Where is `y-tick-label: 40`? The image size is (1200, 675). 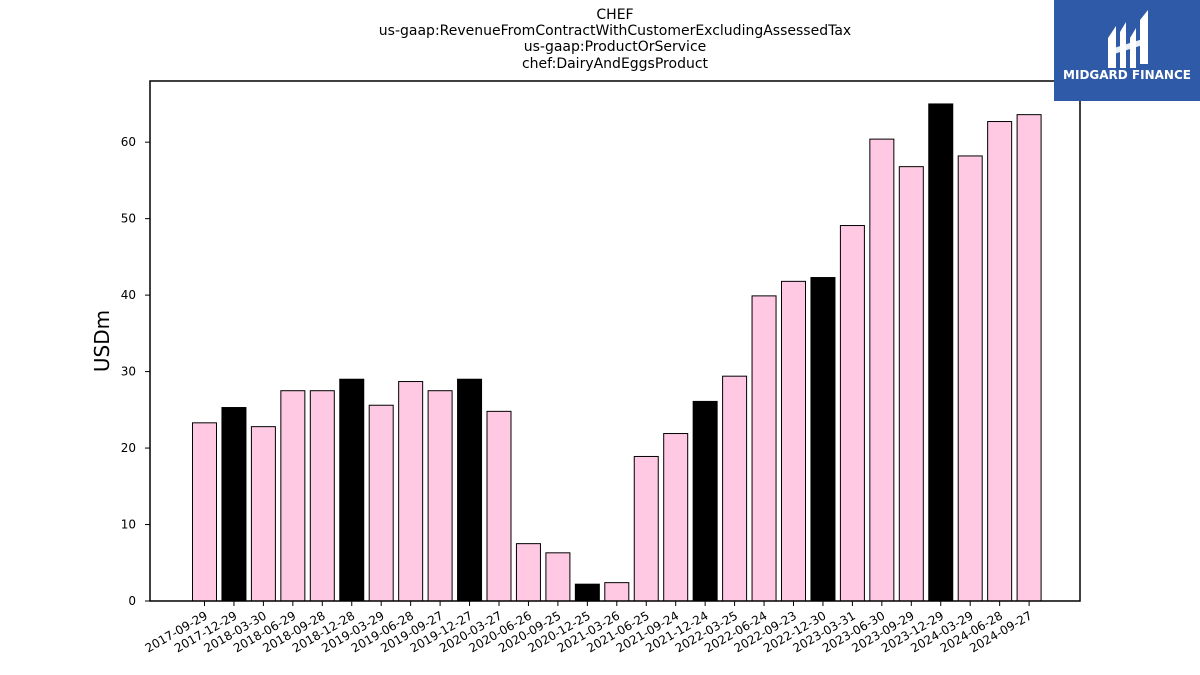 y-tick-label: 40 is located at coordinates (128, 295).